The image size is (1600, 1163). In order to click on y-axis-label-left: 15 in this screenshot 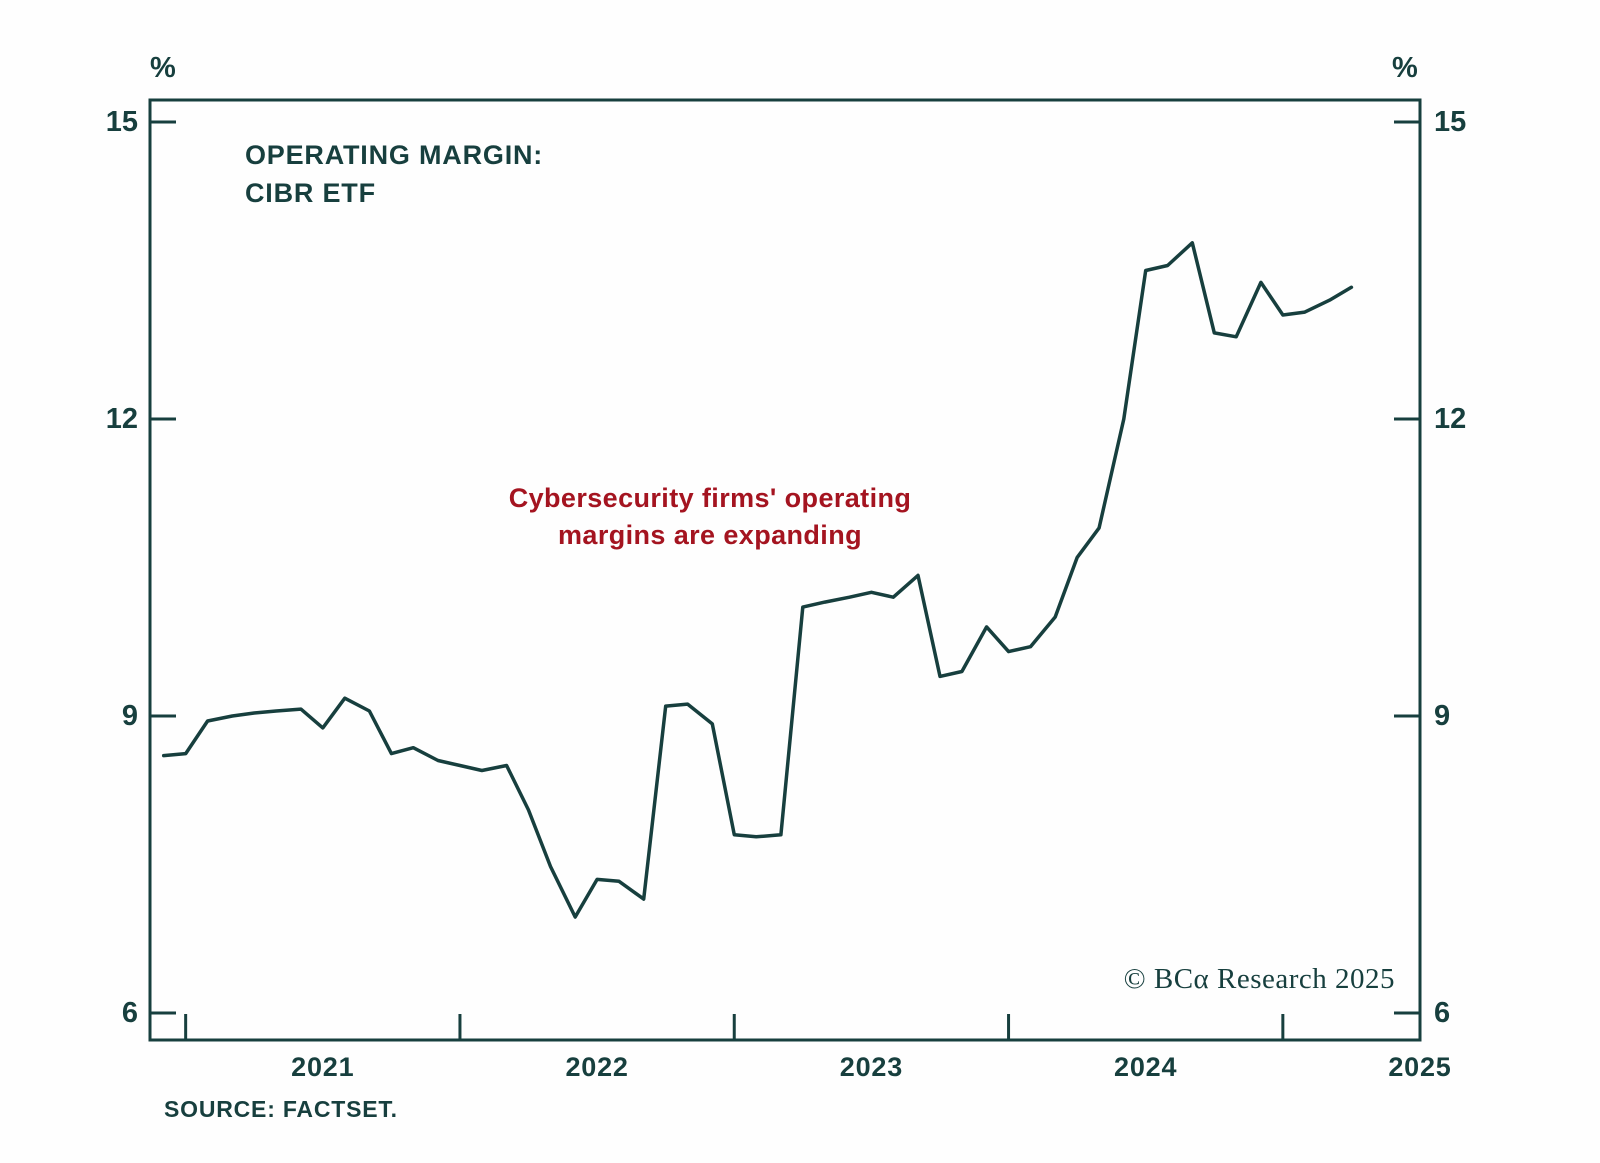, I will do `click(121, 122)`.